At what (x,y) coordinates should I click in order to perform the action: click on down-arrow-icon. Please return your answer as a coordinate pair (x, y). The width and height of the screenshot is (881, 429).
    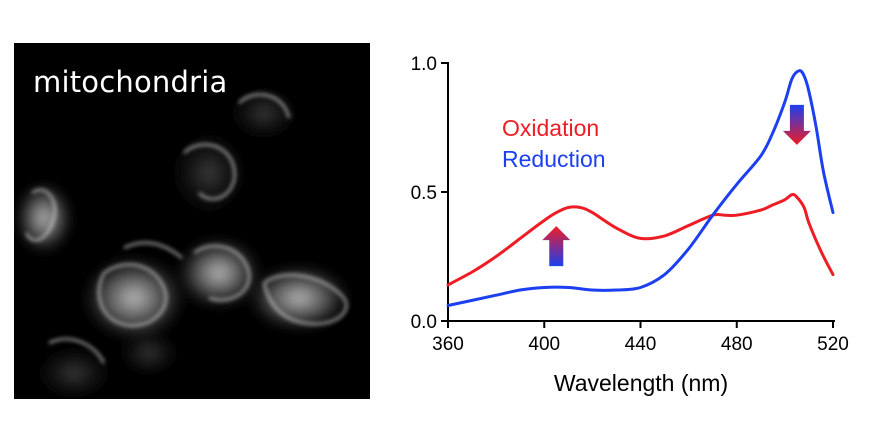
    Looking at the image, I should click on (796, 124).